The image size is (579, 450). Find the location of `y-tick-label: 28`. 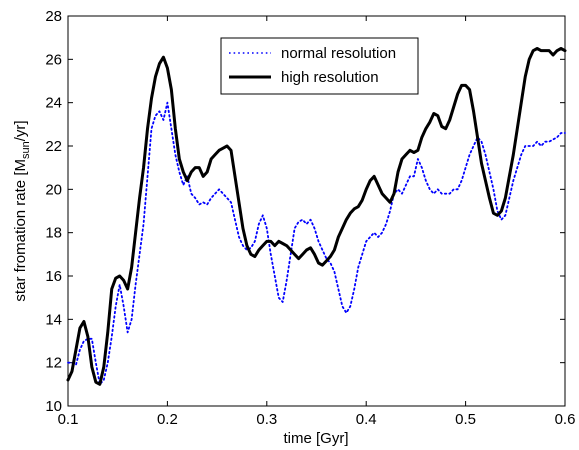

y-tick-label: 28 is located at coordinates (53, 16).